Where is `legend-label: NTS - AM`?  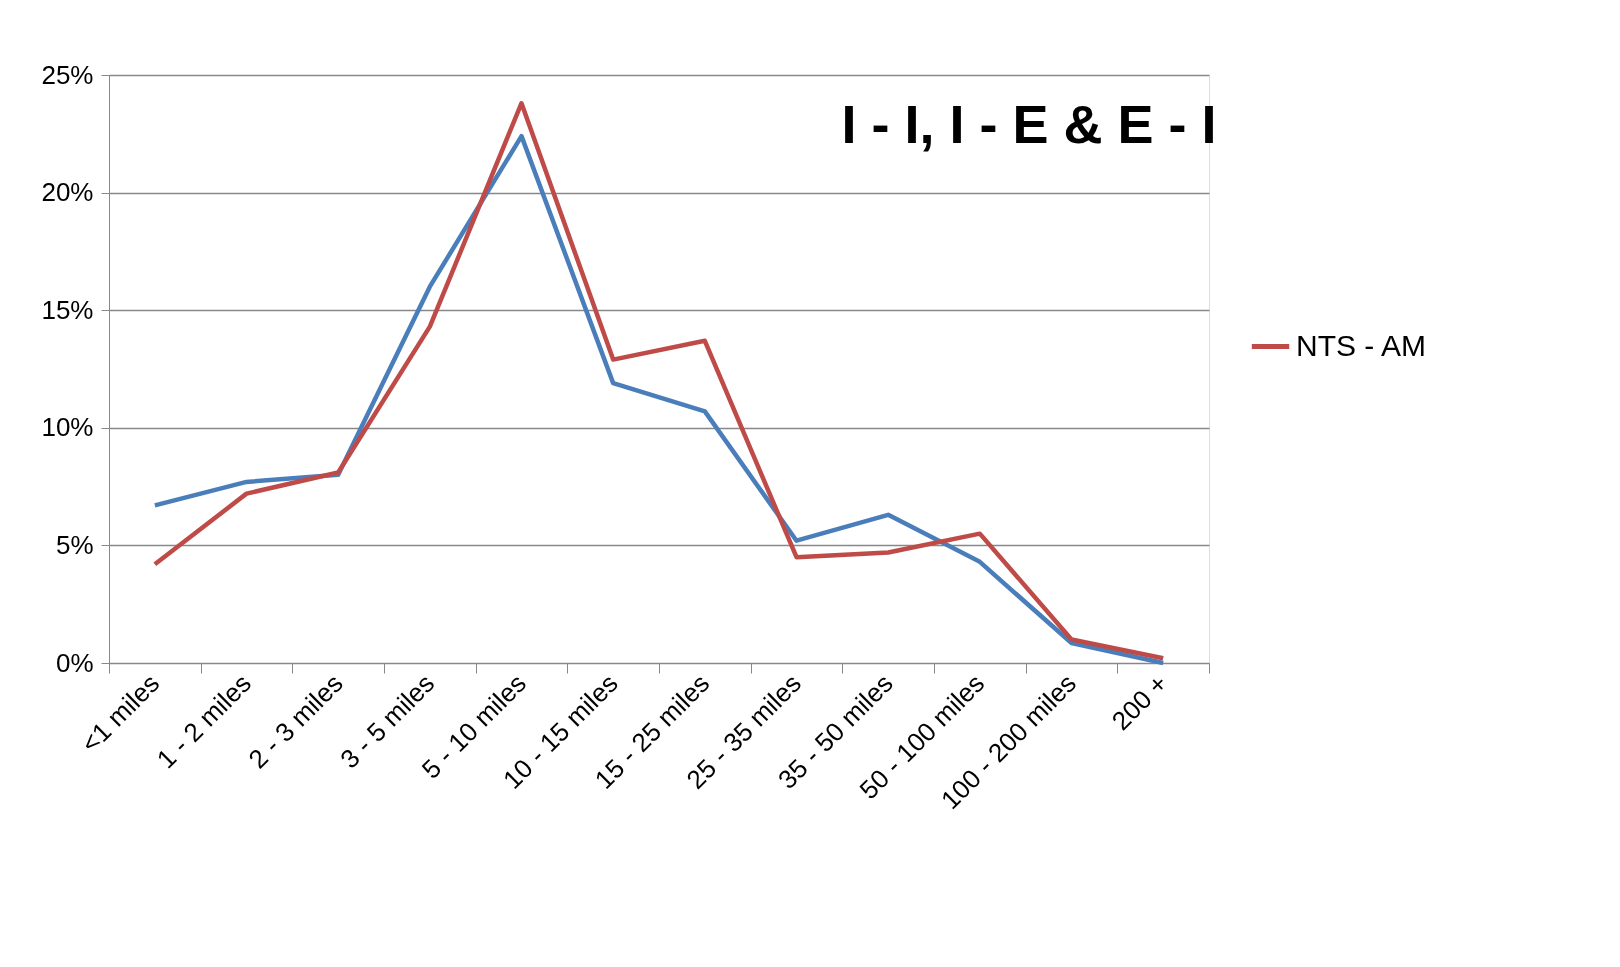
legend-label: NTS - AM is located at coordinates (1361, 345).